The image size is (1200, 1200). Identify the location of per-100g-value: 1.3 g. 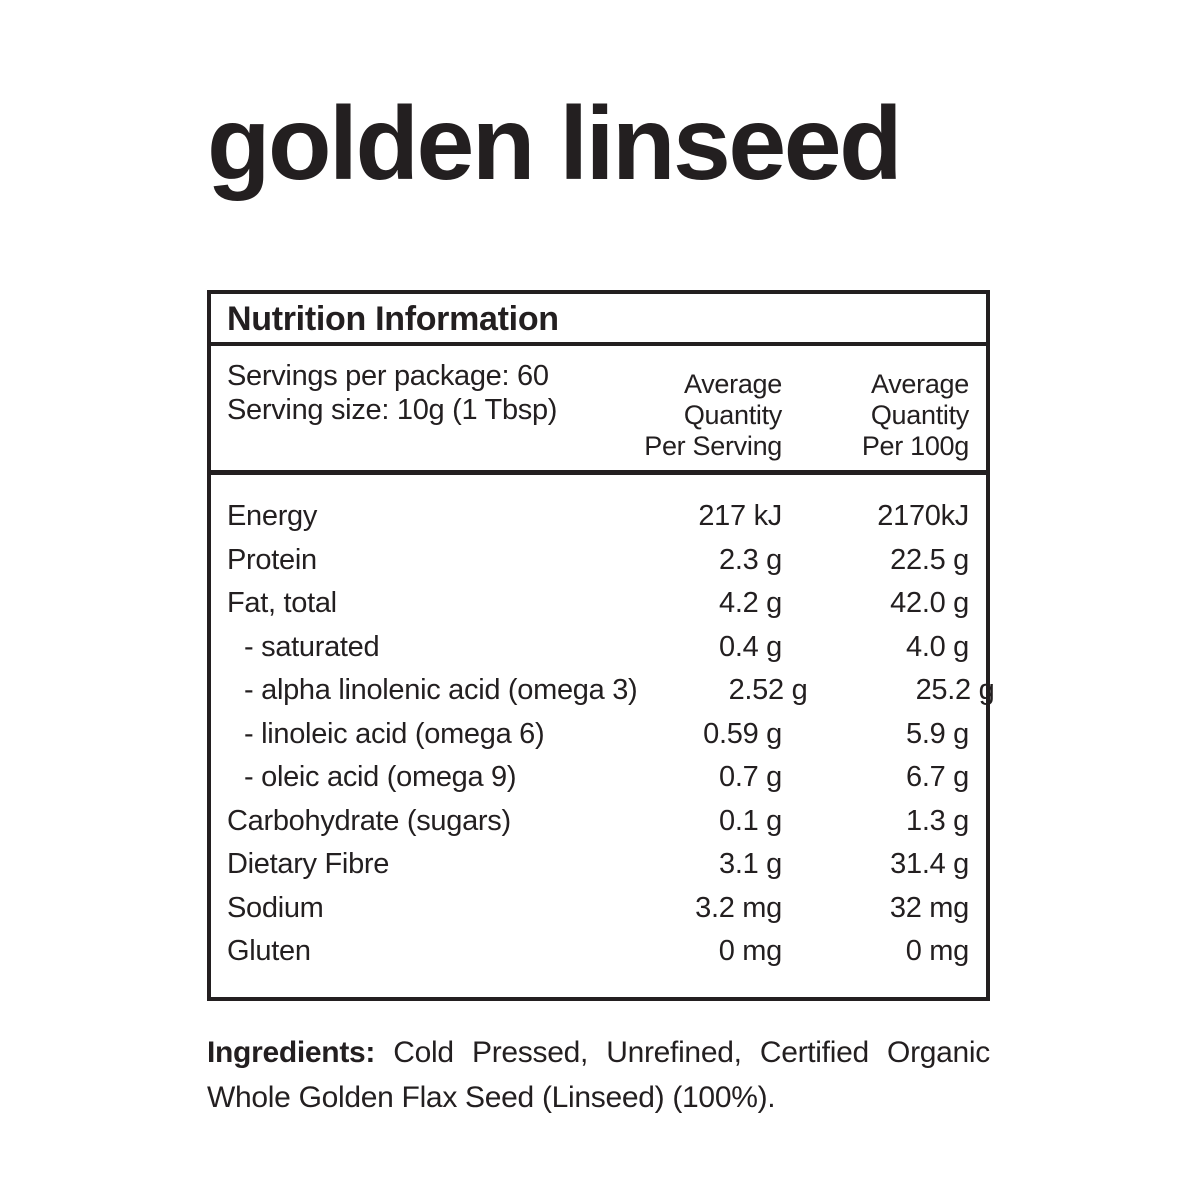
(937, 820).